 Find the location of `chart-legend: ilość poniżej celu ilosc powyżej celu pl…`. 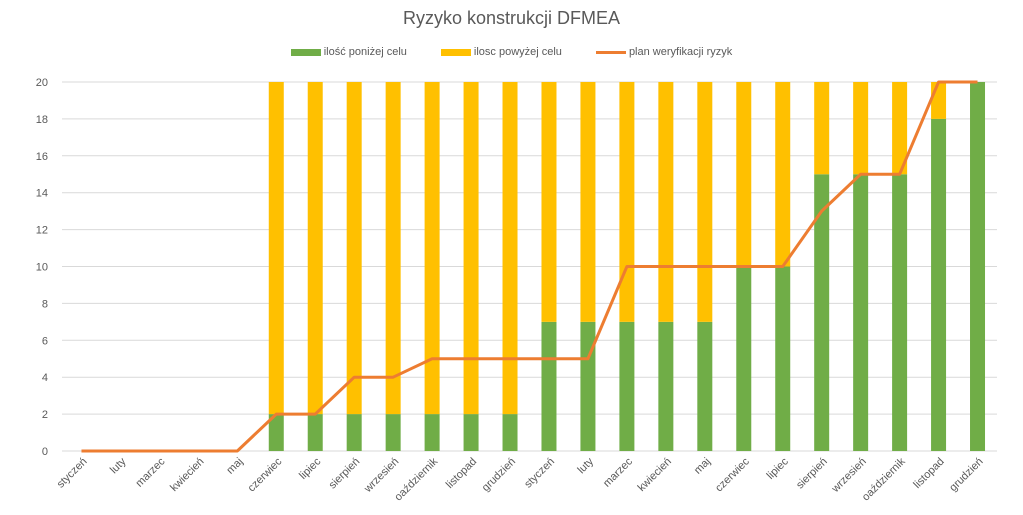

chart-legend: ilość poniżej celu ilosc powyżej celu pl… is located at coordinates (511, 52).